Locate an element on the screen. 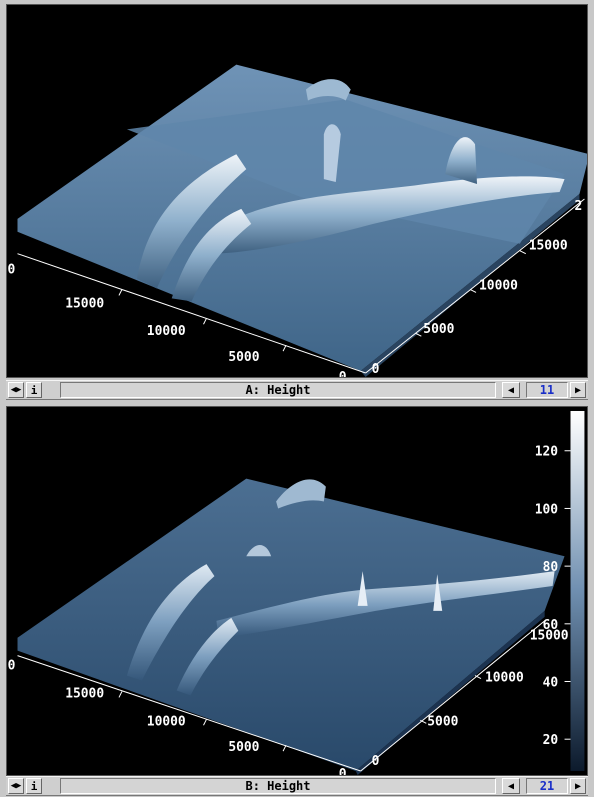 The width and height of the screenshot is (594, 797). panel-b-ridge-mid is located at coordinates (207, 656).